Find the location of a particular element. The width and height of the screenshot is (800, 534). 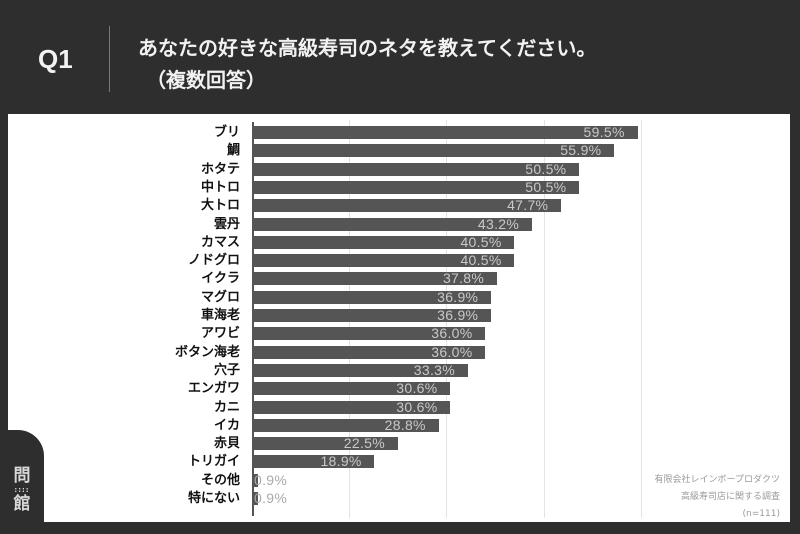

value-label: 33.3% is located at coordinates (434, 369).